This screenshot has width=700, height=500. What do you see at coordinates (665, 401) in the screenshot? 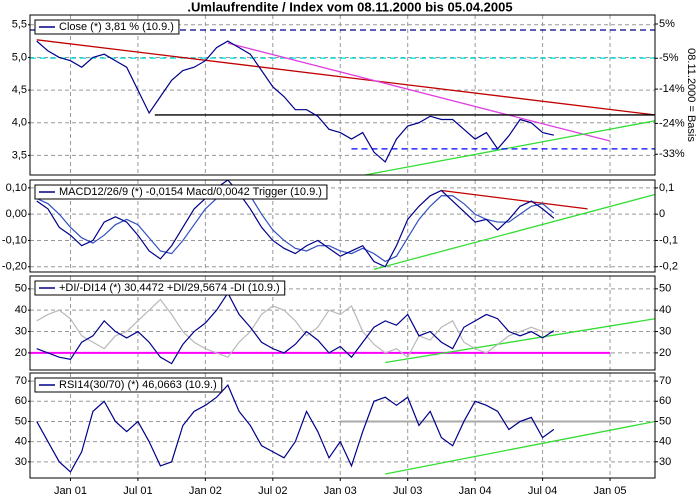
I see `y2-tick-label: 60` at bounding box center [665, 401].